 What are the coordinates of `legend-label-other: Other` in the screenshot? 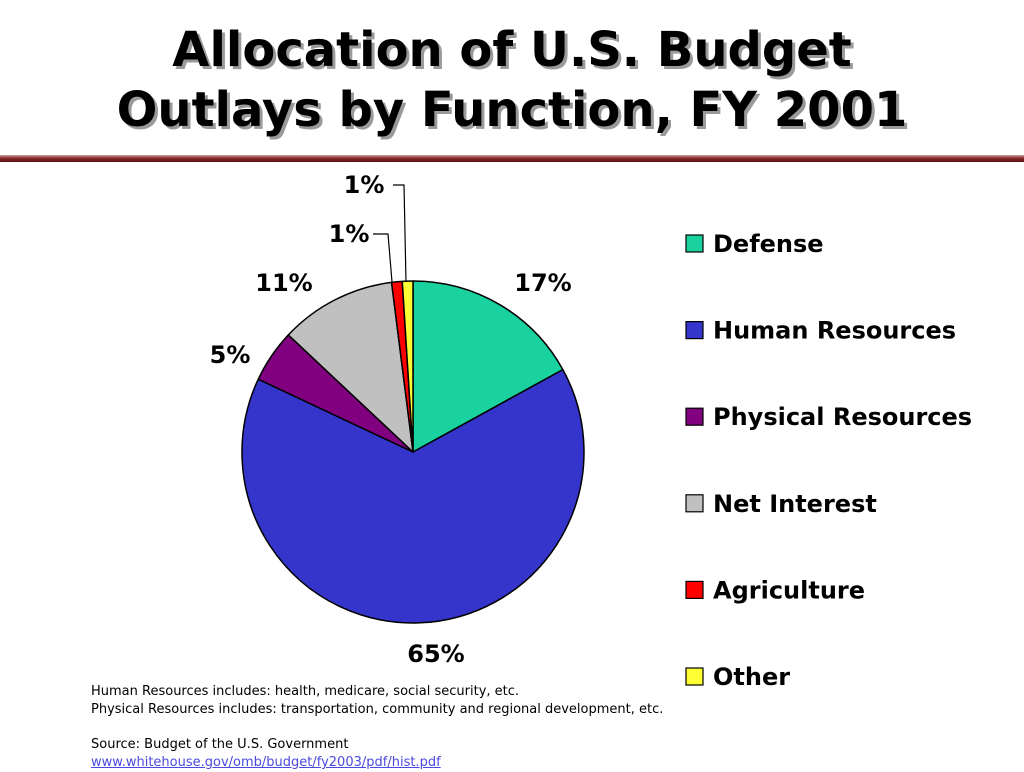 It's located at (751, 677).